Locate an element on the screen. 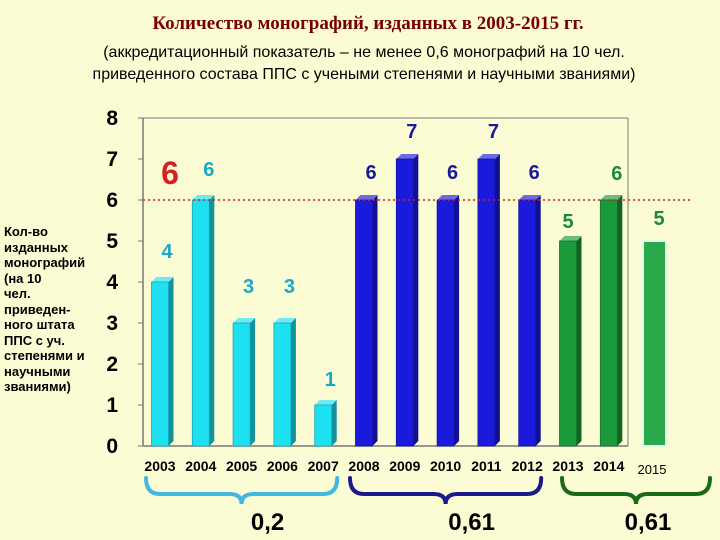  group-average-label: 0,2 is located at coordinates (267, 522).